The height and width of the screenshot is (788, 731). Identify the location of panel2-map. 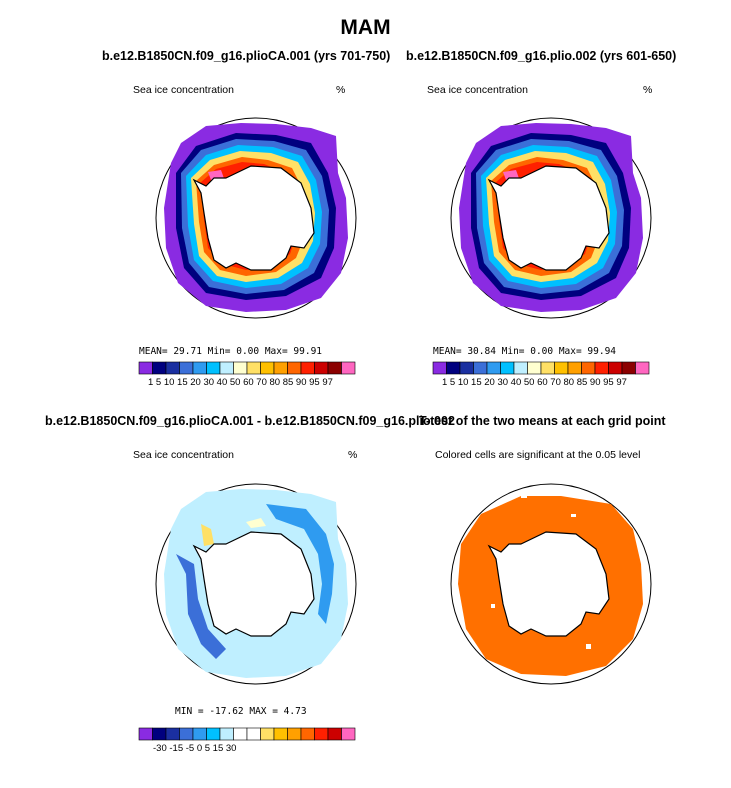
(551, 218).